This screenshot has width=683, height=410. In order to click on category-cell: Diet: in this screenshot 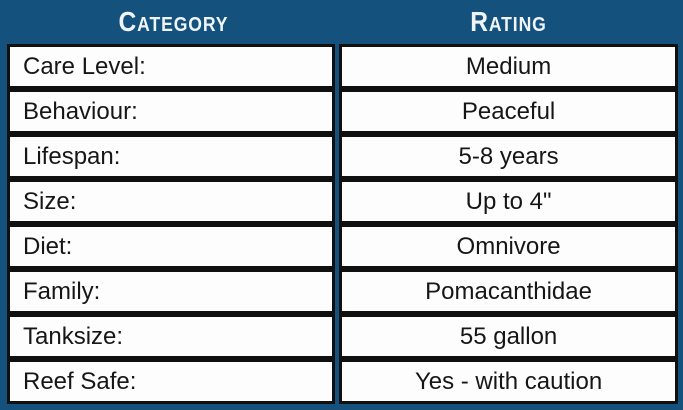, I will do `click(171, 246)`.